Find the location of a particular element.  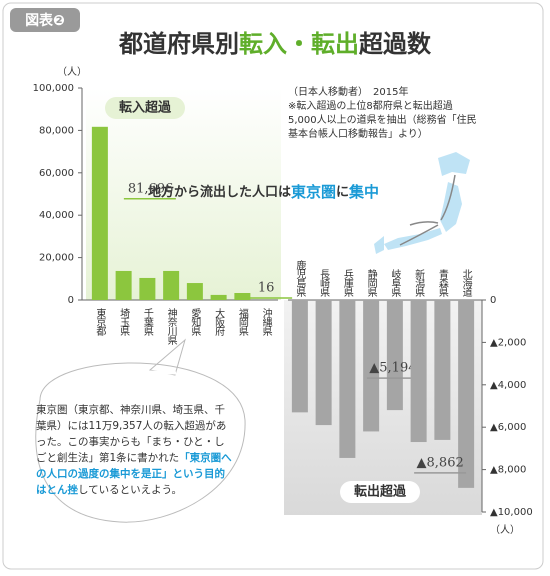

caption-part: 集中 is located at coordinates (363, 192).